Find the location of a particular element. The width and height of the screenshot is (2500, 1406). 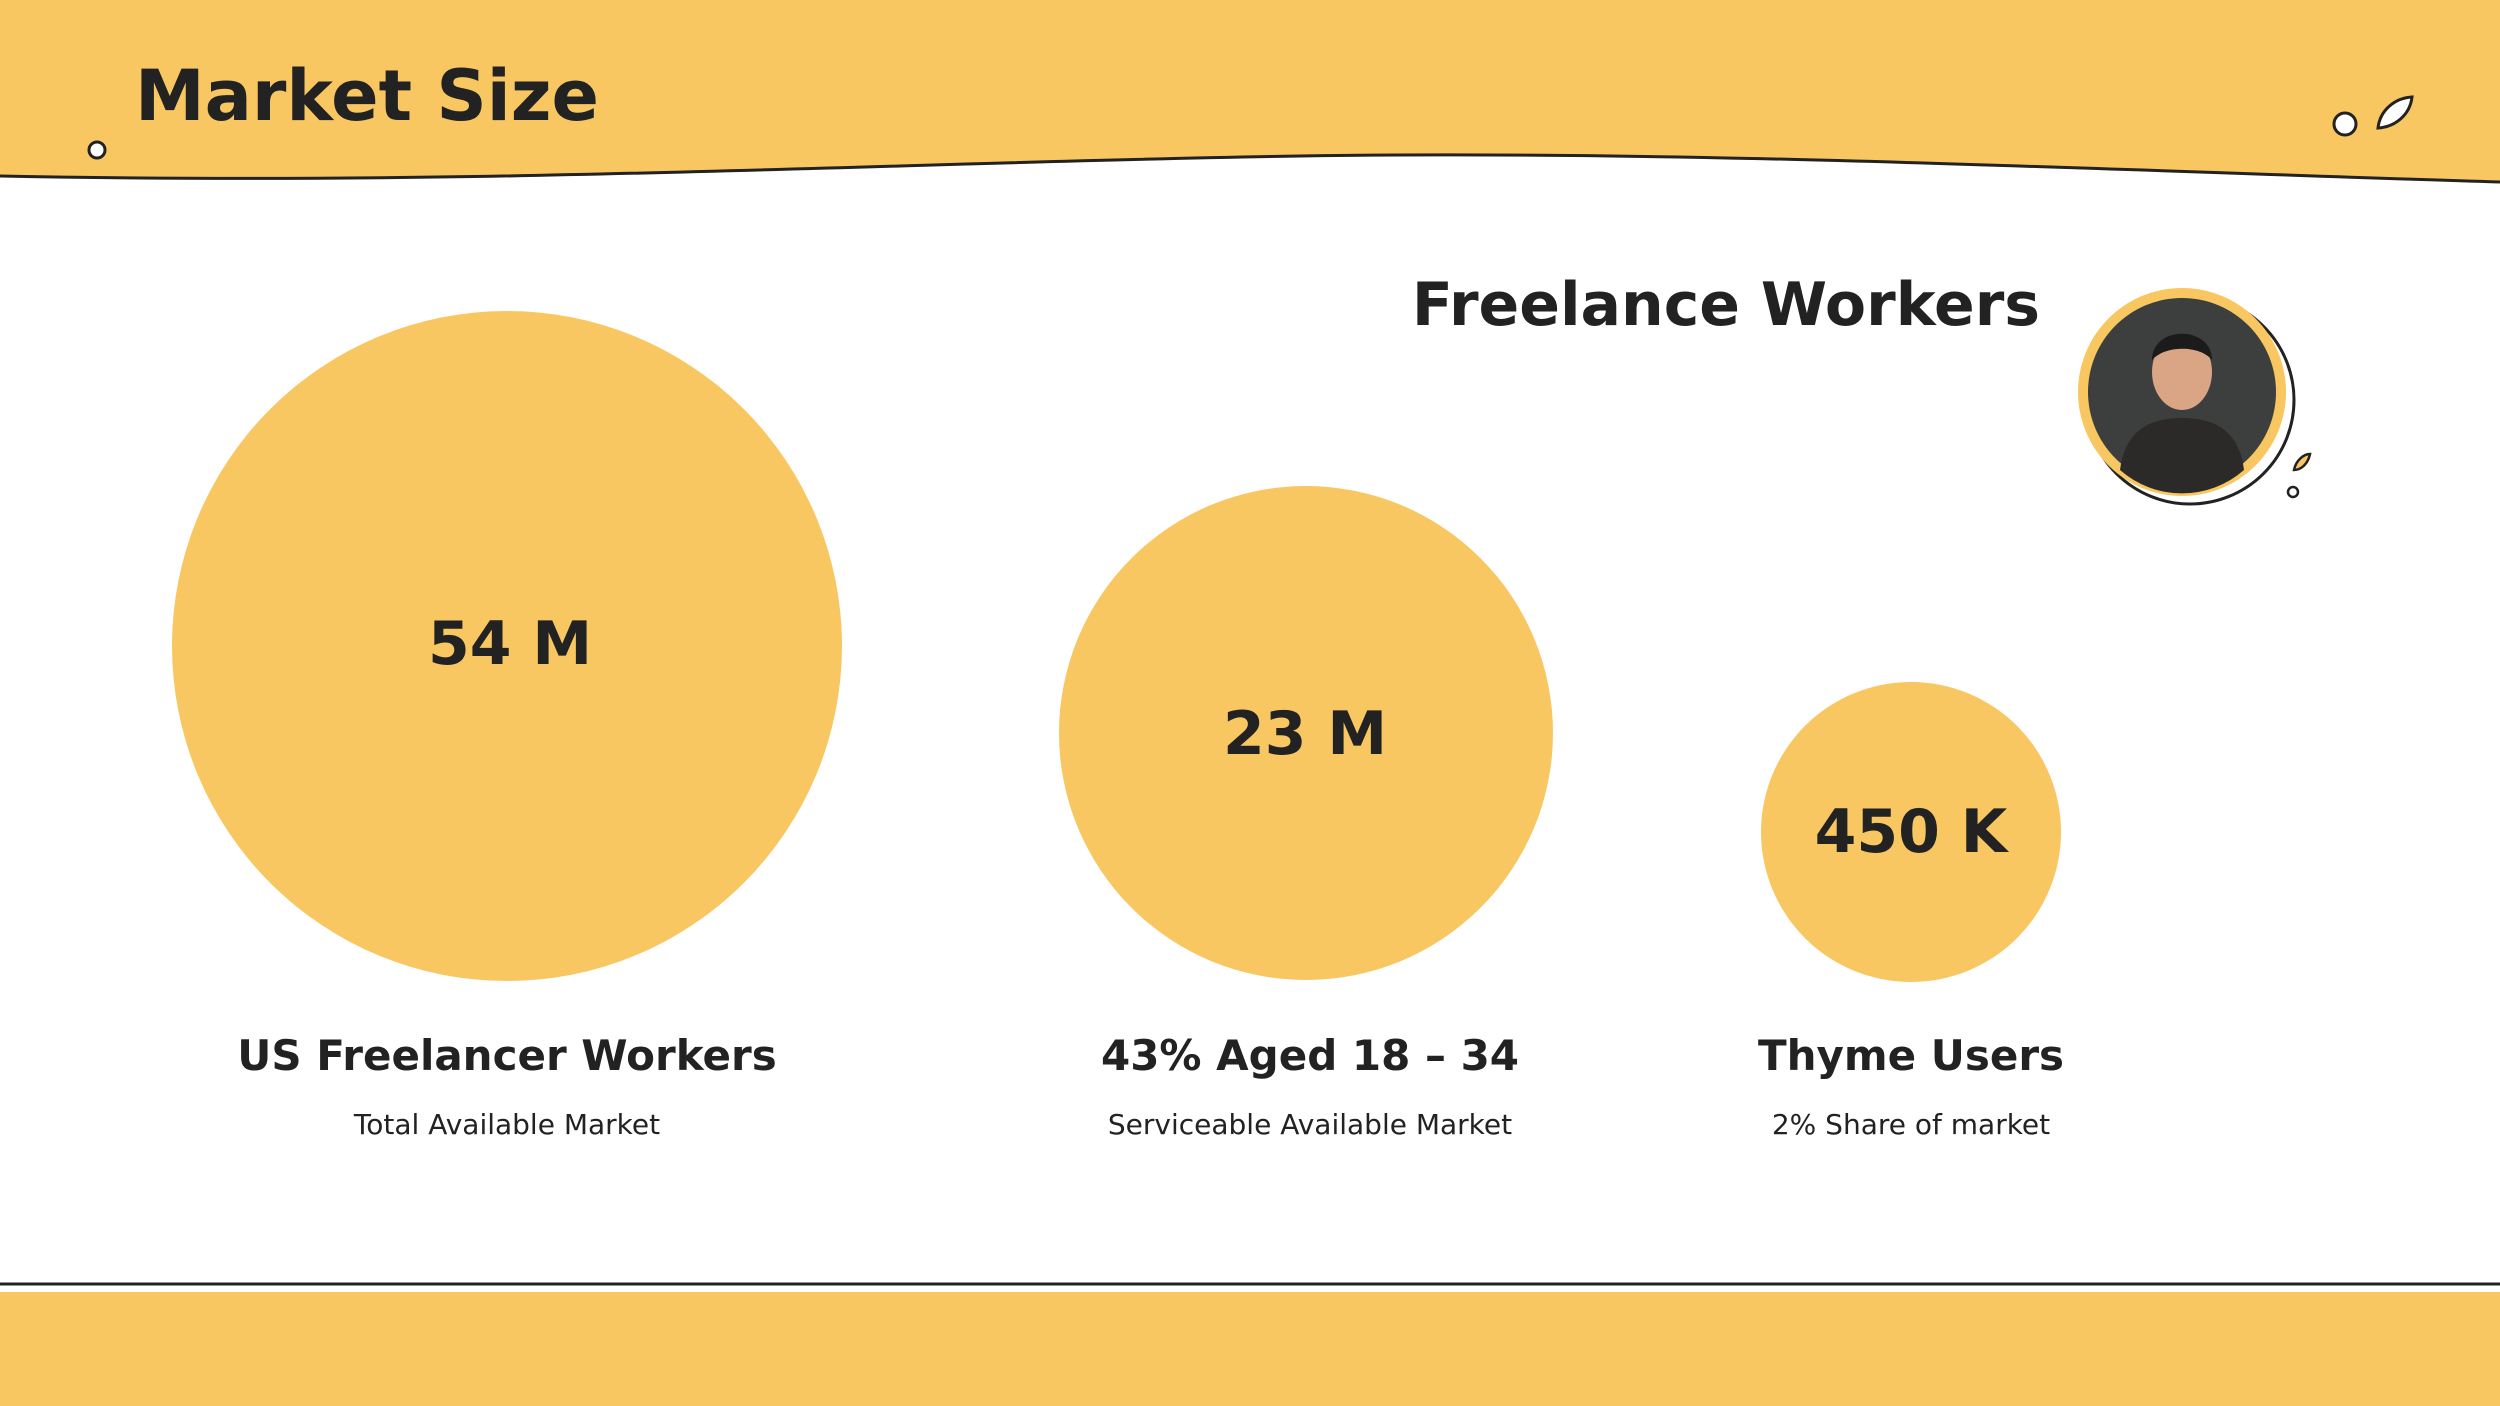

market-label: 43% Aged 18 – 34 is located at coordinates (1310, 1055).